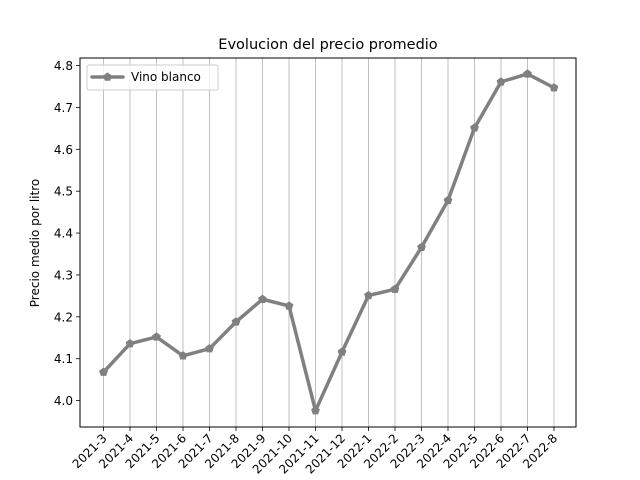 The width and height of the screenshot is (640, 480). Describe the element at coordinates (63, 66) in the screenshot. I see `y-tick-label: 4.8` at that location.